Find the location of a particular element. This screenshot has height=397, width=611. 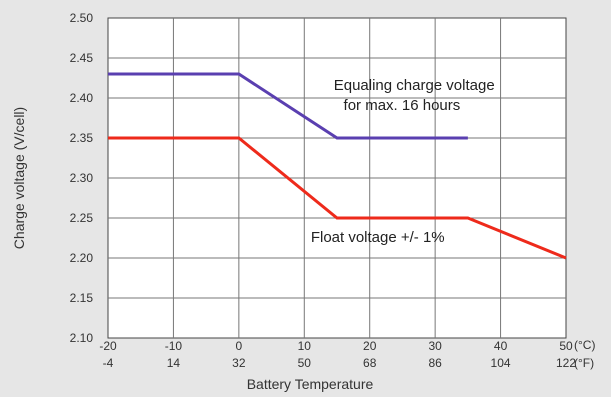

annotation-label: Equaling charge voltage is located at coordinates (414, 85).